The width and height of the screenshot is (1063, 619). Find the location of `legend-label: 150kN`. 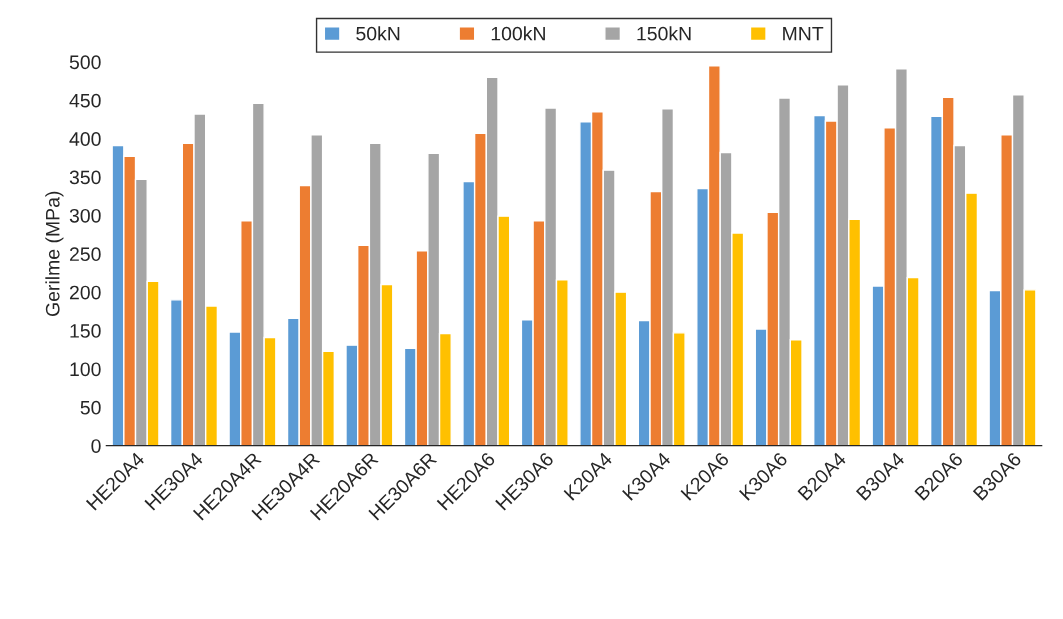

legend-label: 150kN is located at coordinates (664, 33).